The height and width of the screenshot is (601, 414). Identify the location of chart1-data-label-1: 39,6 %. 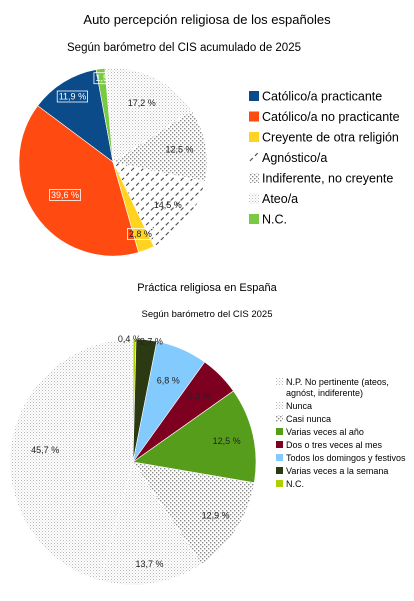
(65, 195).